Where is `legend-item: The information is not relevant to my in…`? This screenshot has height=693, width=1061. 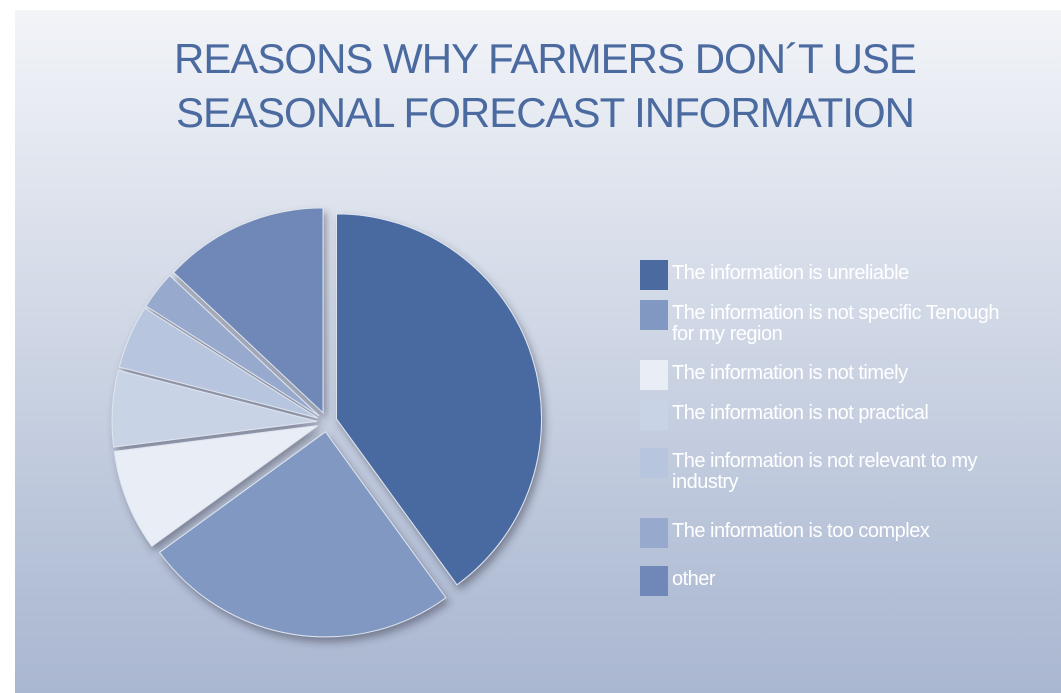
legend-item: The information is not relevant to my in… is located at coordinates (828, 470).